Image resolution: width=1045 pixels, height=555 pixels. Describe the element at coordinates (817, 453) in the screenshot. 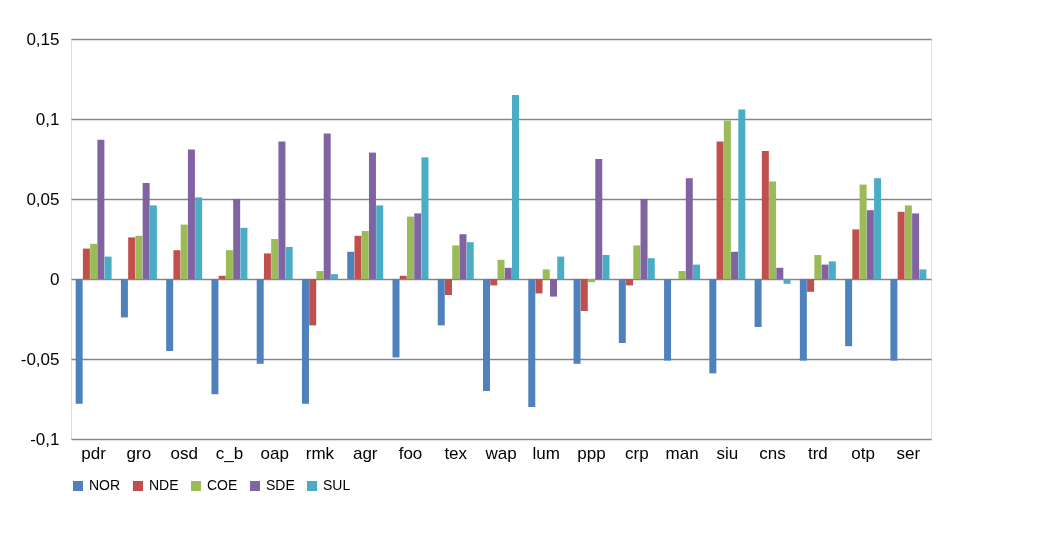

I see `x-tick-label: trd` at that location.